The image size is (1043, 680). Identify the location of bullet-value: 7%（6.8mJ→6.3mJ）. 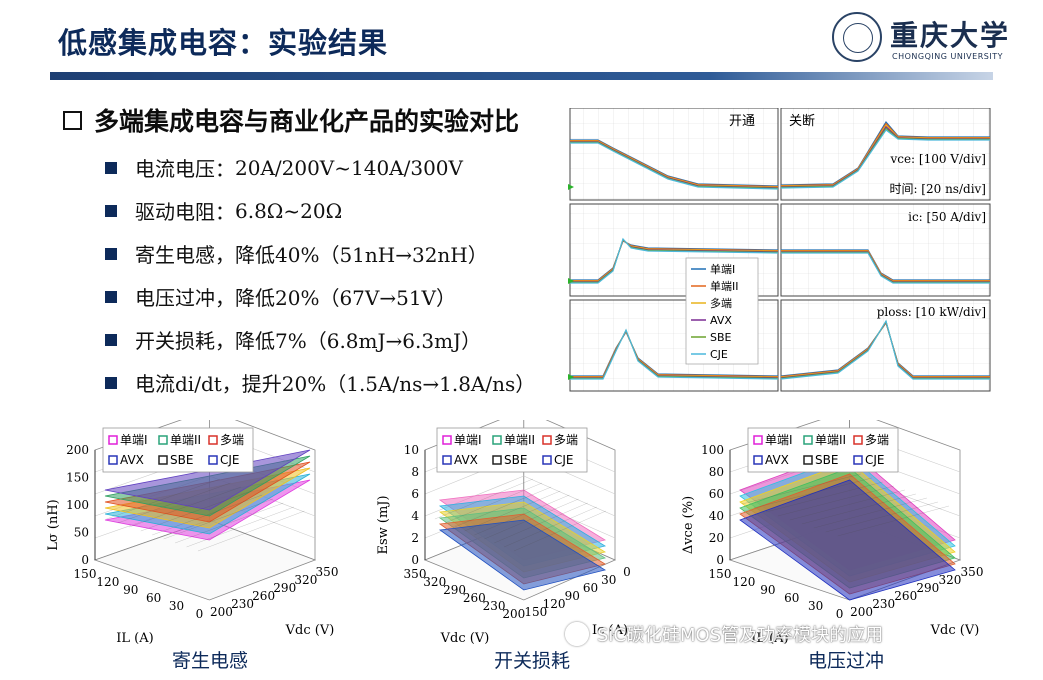
(378, 341).